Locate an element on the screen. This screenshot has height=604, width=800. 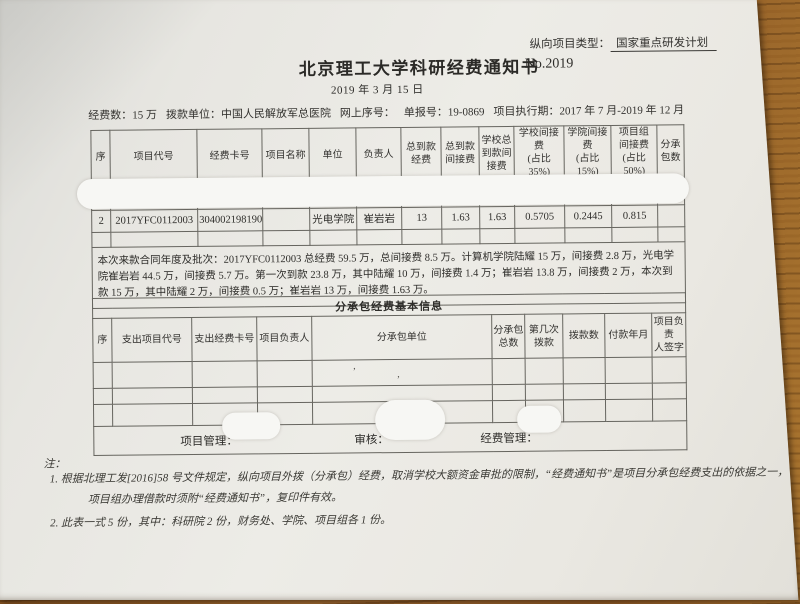
col-header: 分承包 总数 is located at coordinates (508, 336).